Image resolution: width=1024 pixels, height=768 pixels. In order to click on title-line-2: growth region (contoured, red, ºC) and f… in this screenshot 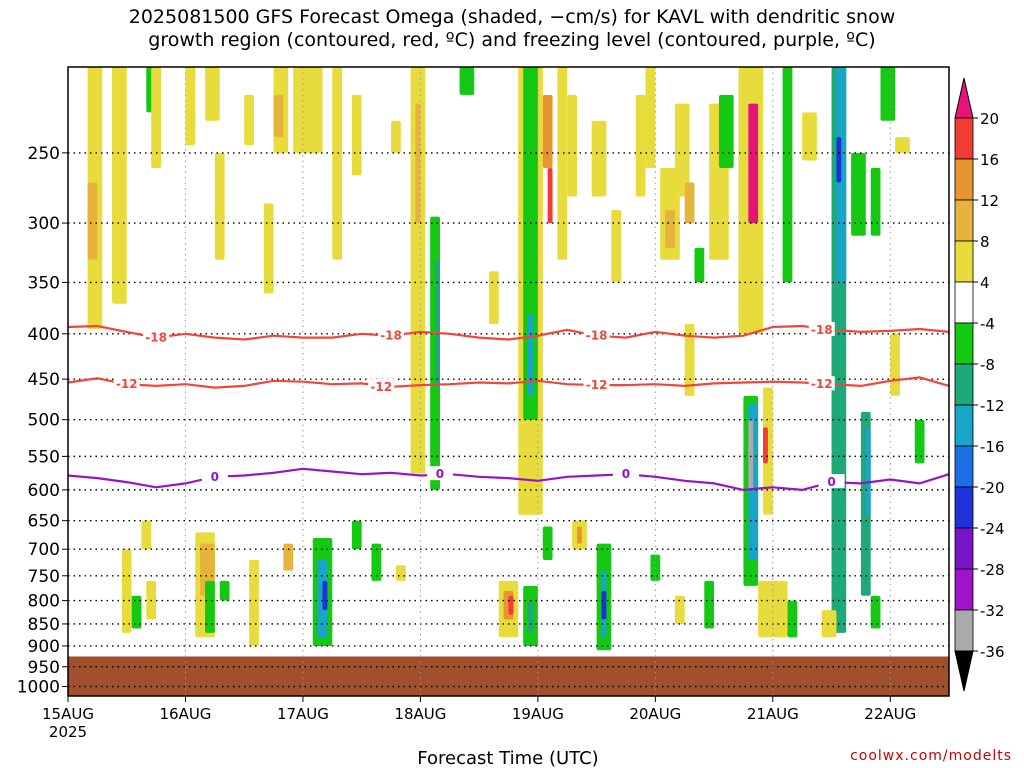, I will do `click(512, 40)`.